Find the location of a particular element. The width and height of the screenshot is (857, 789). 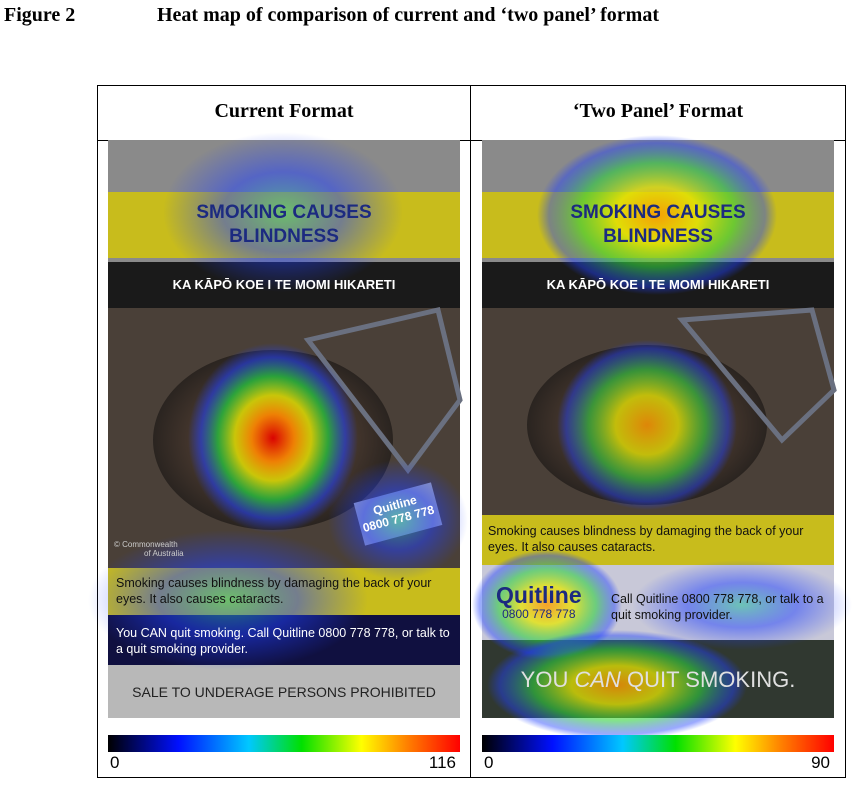

slogan: YOU CAN QUIT SMOKING. is located at coordinates (658, 680).